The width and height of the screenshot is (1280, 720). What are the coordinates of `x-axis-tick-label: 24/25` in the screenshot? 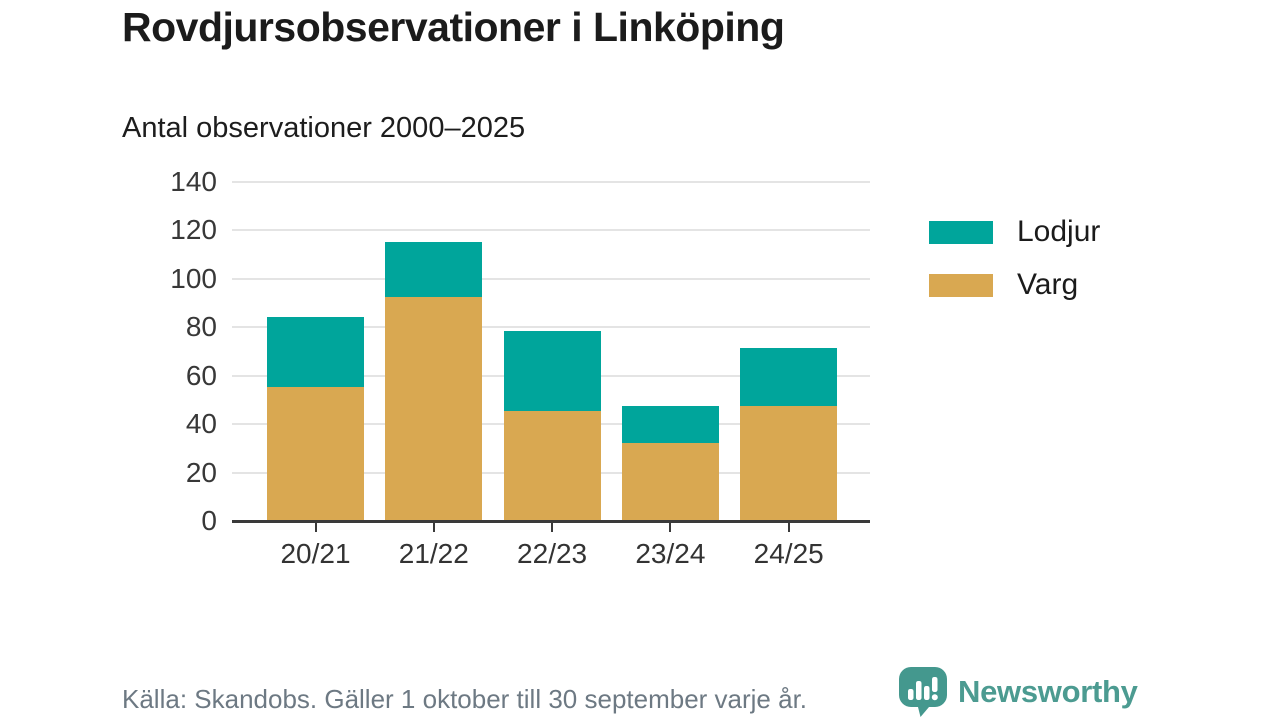 It's located at (788, 553).